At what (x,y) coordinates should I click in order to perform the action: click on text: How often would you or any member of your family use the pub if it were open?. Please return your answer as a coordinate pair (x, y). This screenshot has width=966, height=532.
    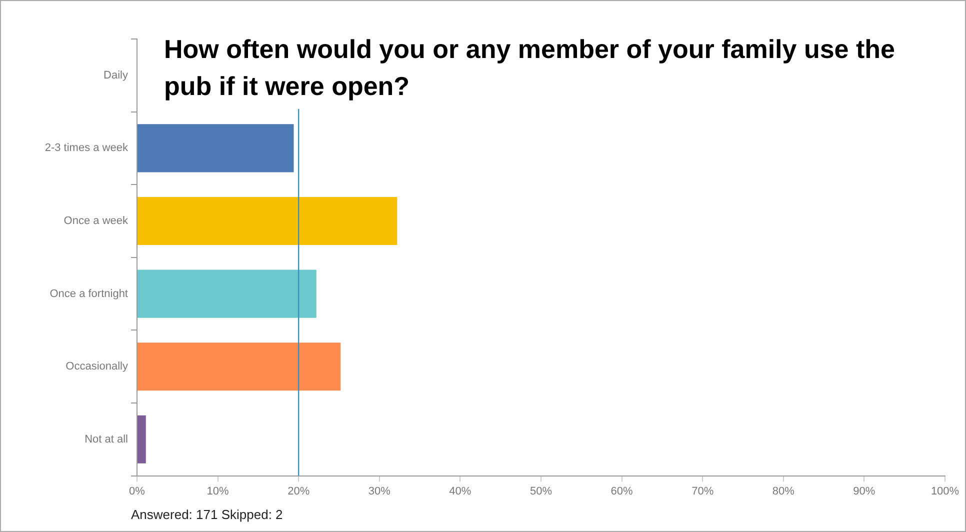
    Looking at the image, I should click on (530, 68).